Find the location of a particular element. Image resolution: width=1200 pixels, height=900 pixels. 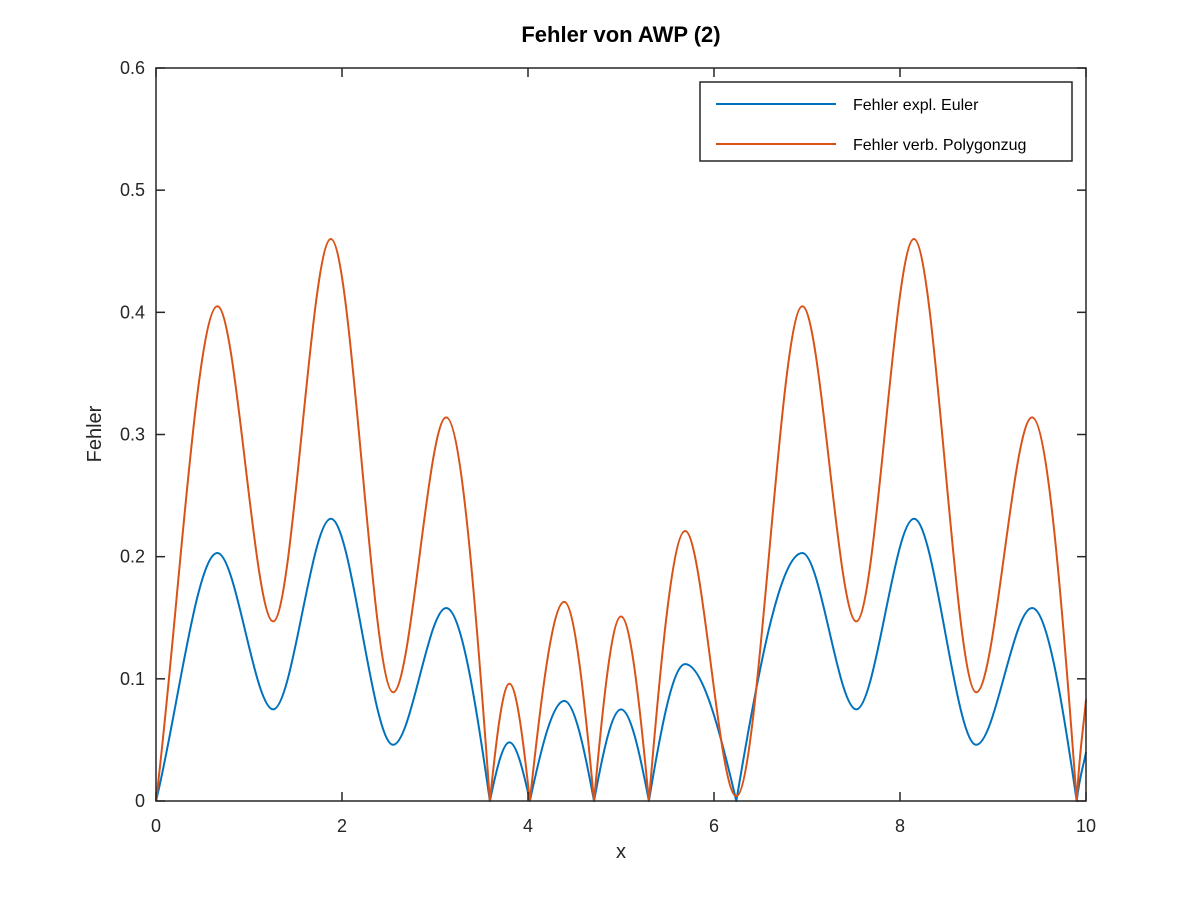

x-tick-label: 6 is located at coordinates (714, 826).